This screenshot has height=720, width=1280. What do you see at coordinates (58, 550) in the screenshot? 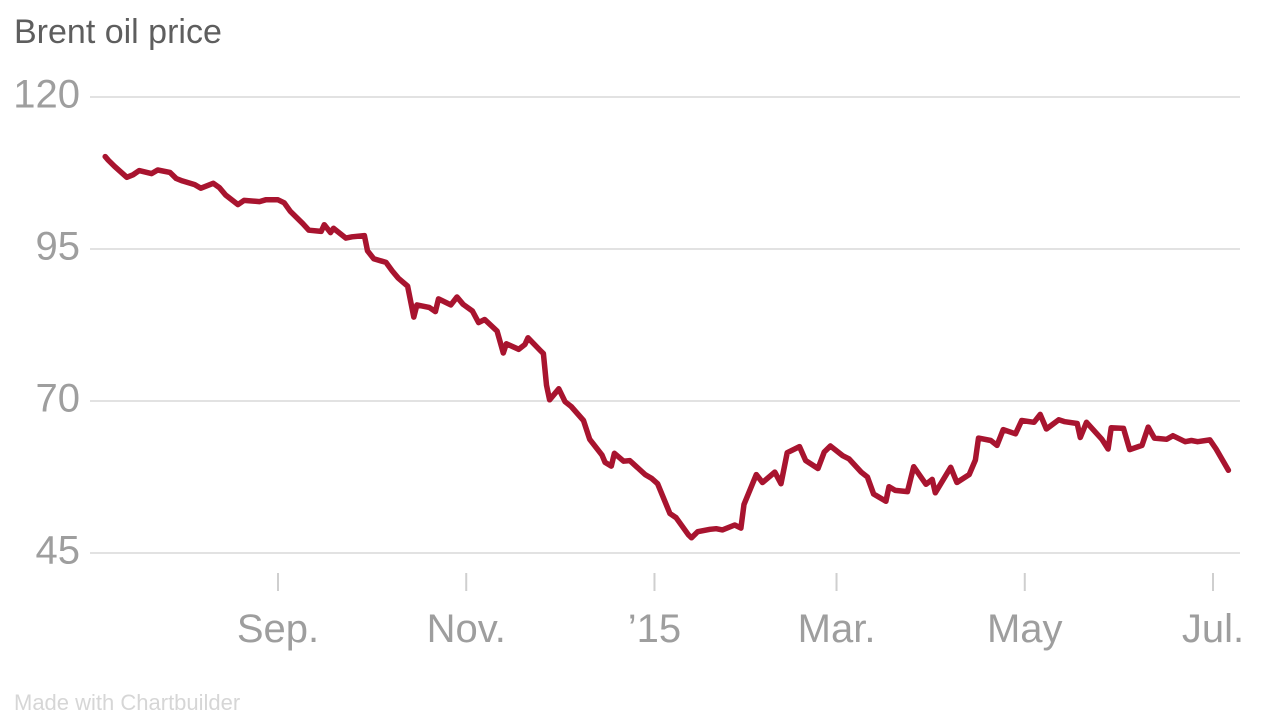
I see `y-axis-label: 45` at bounding box center [58, 550].